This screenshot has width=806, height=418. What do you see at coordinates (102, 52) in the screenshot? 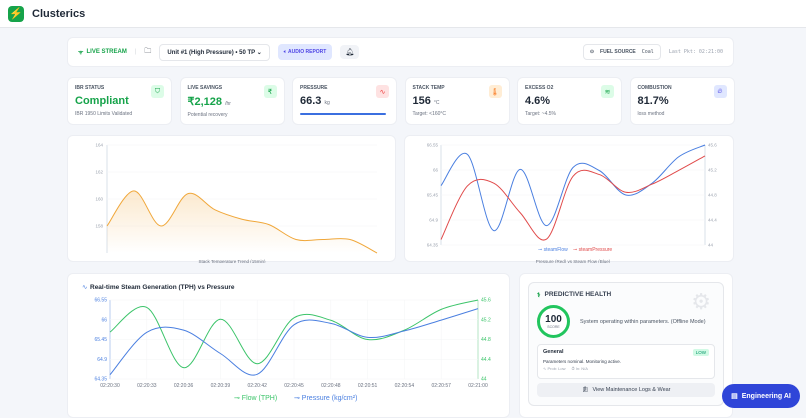
I see `live-stream-indicator: ᯤ LIVE STREAM` at bounding box center [102, 52].